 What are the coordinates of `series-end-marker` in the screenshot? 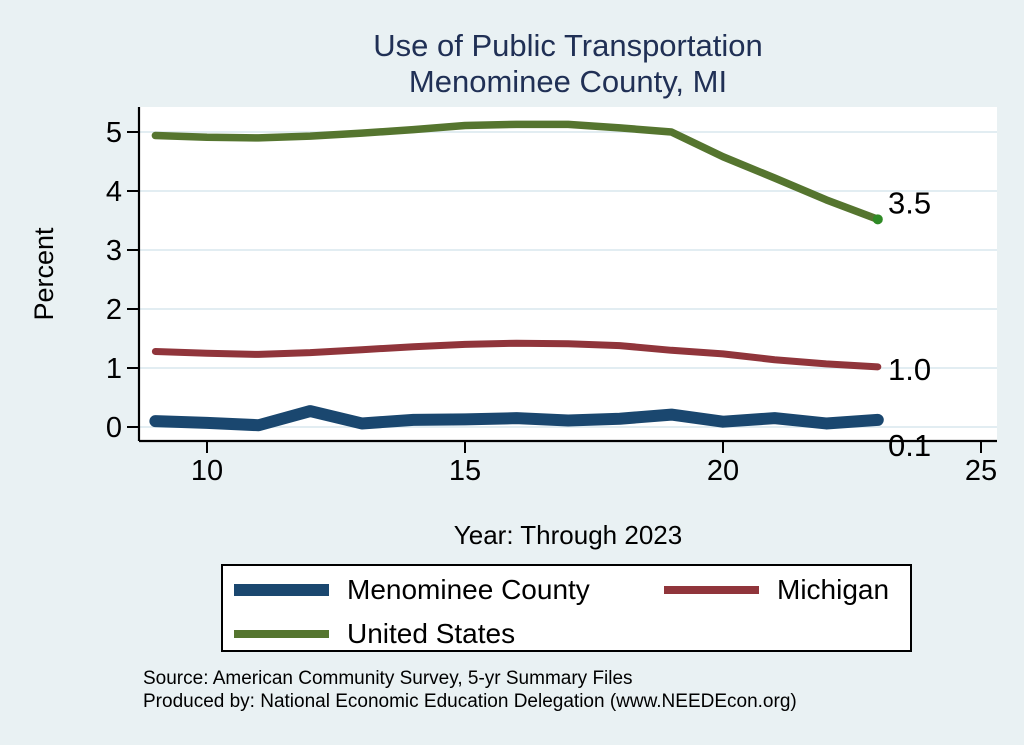 It's located at (877, 219).